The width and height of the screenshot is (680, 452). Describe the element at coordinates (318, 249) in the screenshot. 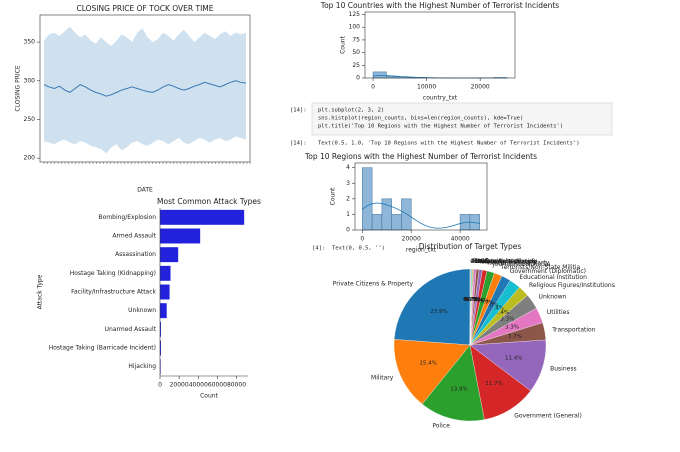

I see `output-prompt: [4]:` at that location.